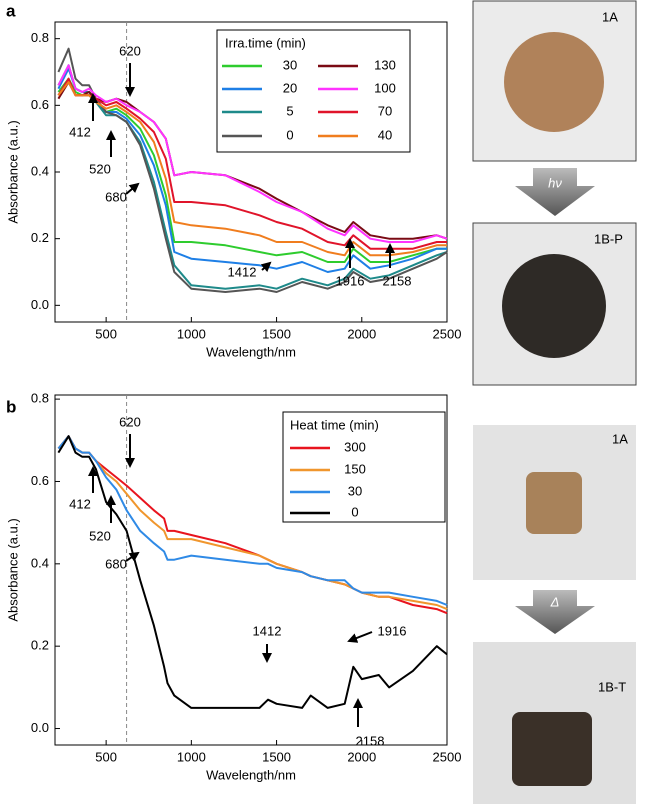 The width and height of the screenshot is (653, 804). I want to click on photo-label: 1B-P, so click(608, 238).